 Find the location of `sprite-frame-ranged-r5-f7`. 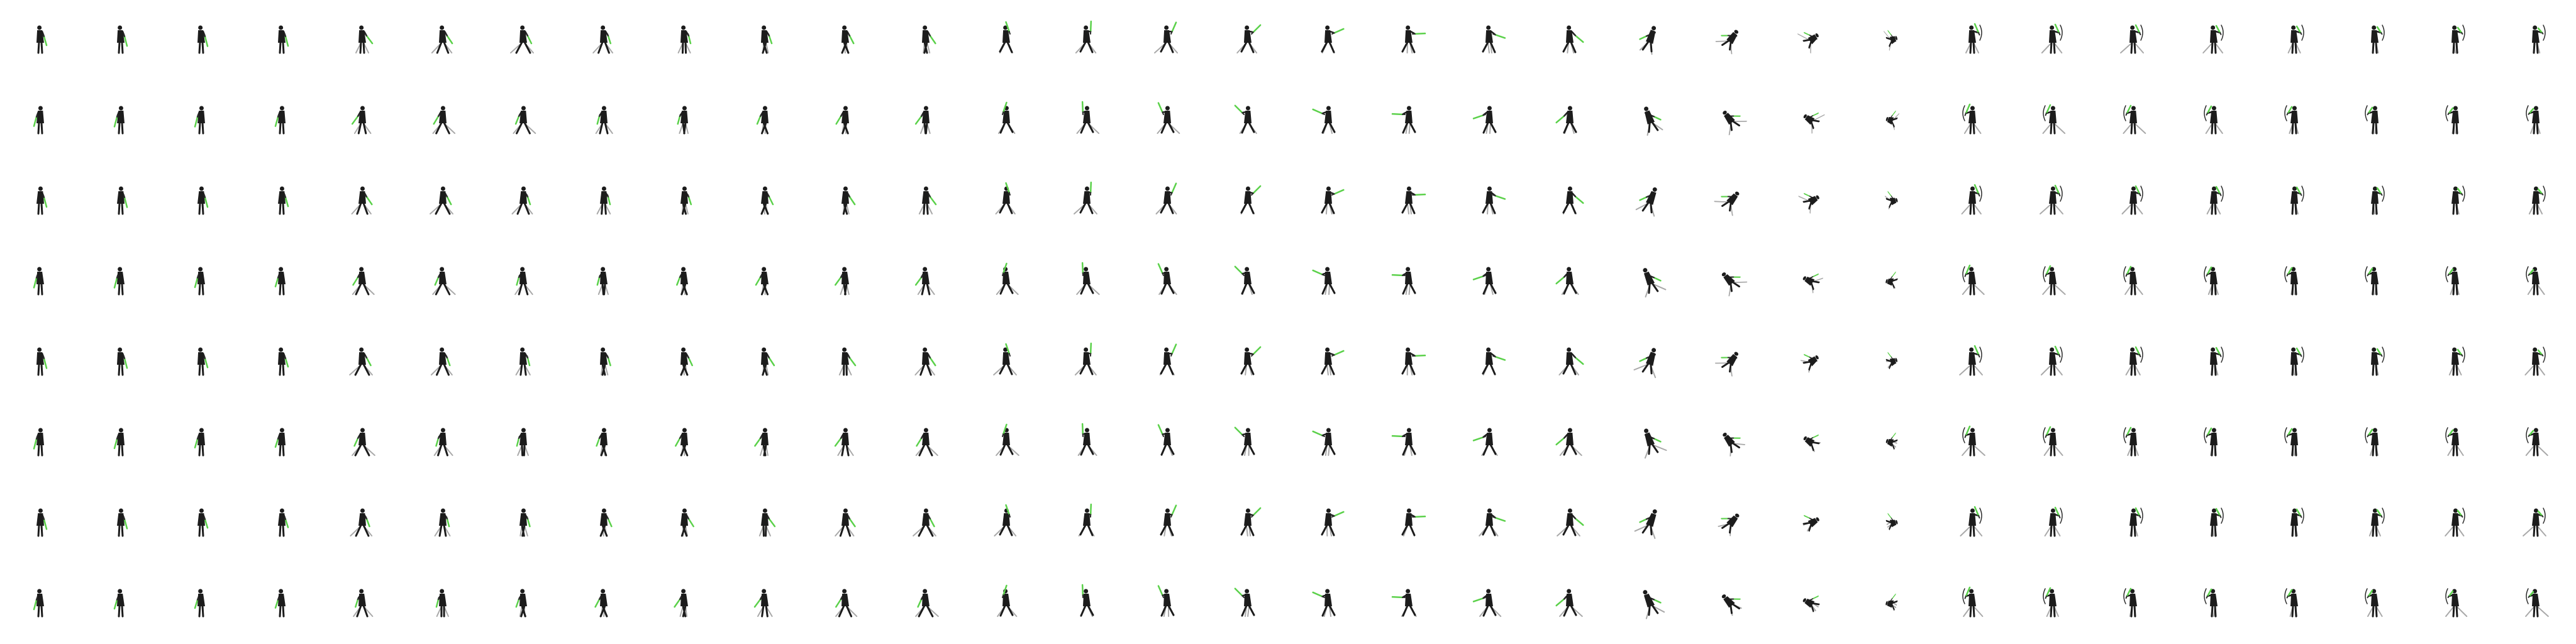

sprite-frame-ranged-r5-f7 is located at coordinates (2536, 442).